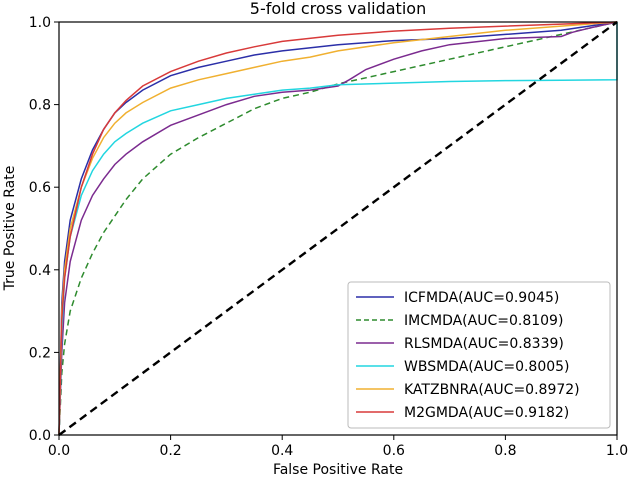 The height and width of the screenshot is (482, 628). Describe the element at coordinates (40, 23) in the screenshot. I see `y-tick-label: 1.0` at that location.